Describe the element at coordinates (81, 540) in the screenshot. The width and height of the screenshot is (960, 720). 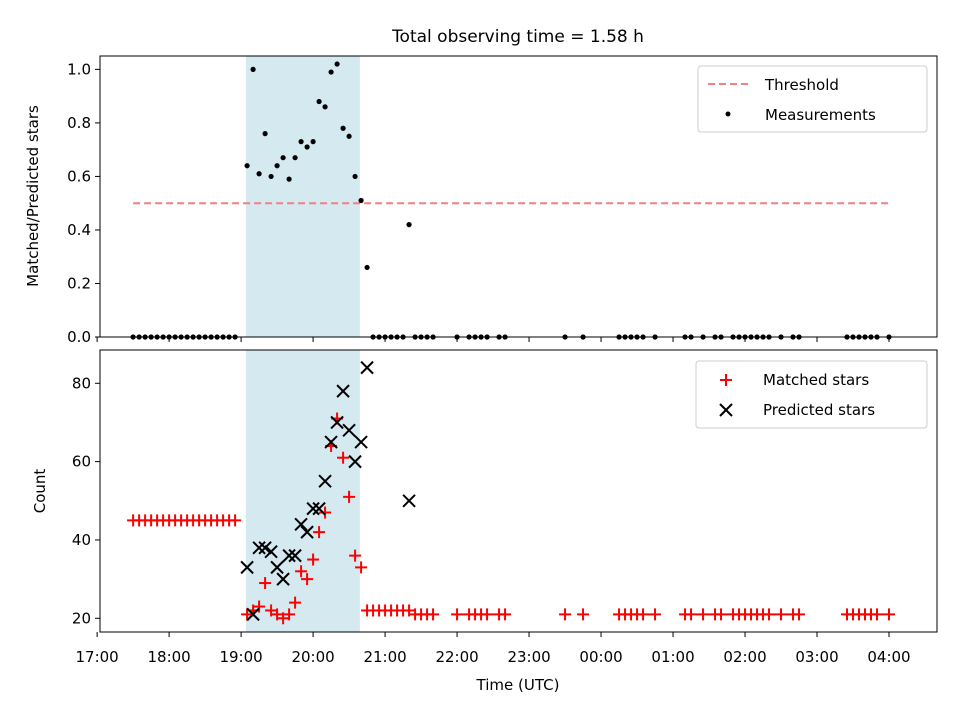
I see `bottom-y-tick-label: 40` at that location.